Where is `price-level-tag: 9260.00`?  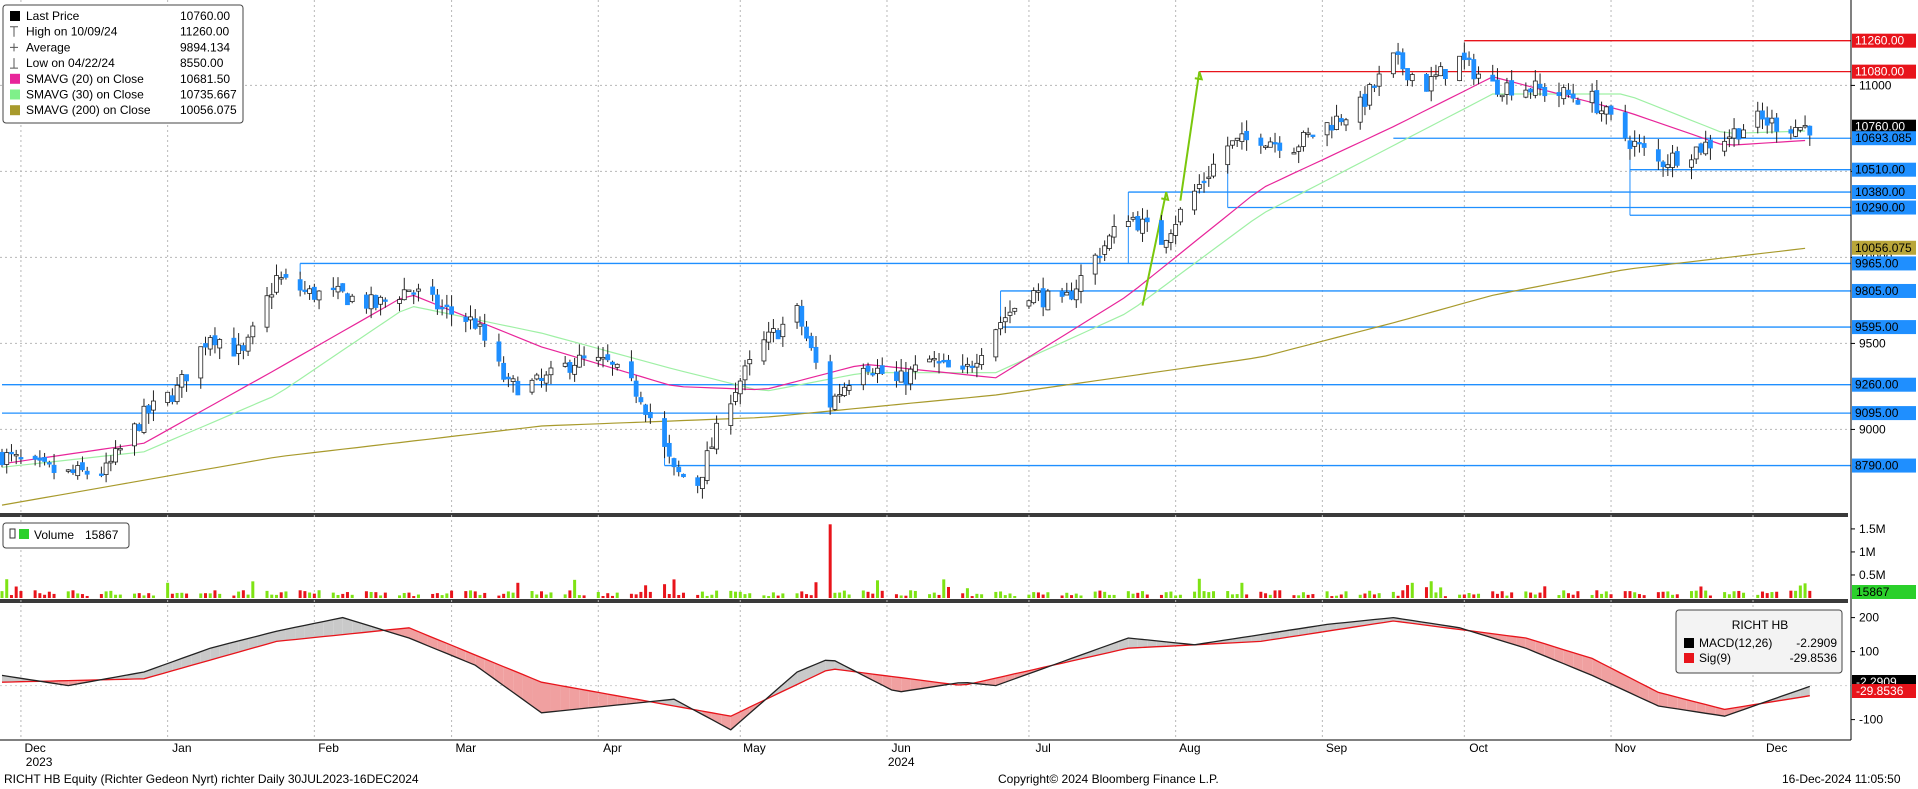
price-level-tag: 9260.00 is located at coordinates (1884, 384).